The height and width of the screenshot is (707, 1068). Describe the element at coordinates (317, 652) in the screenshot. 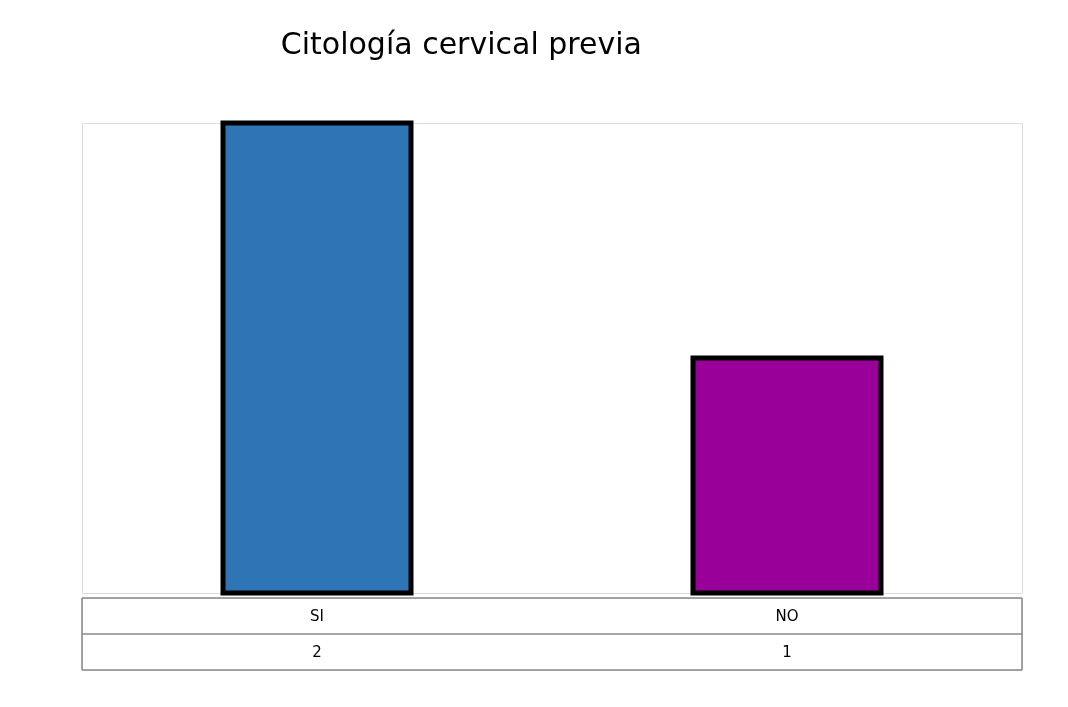

I see `data-label: 2` at that location.